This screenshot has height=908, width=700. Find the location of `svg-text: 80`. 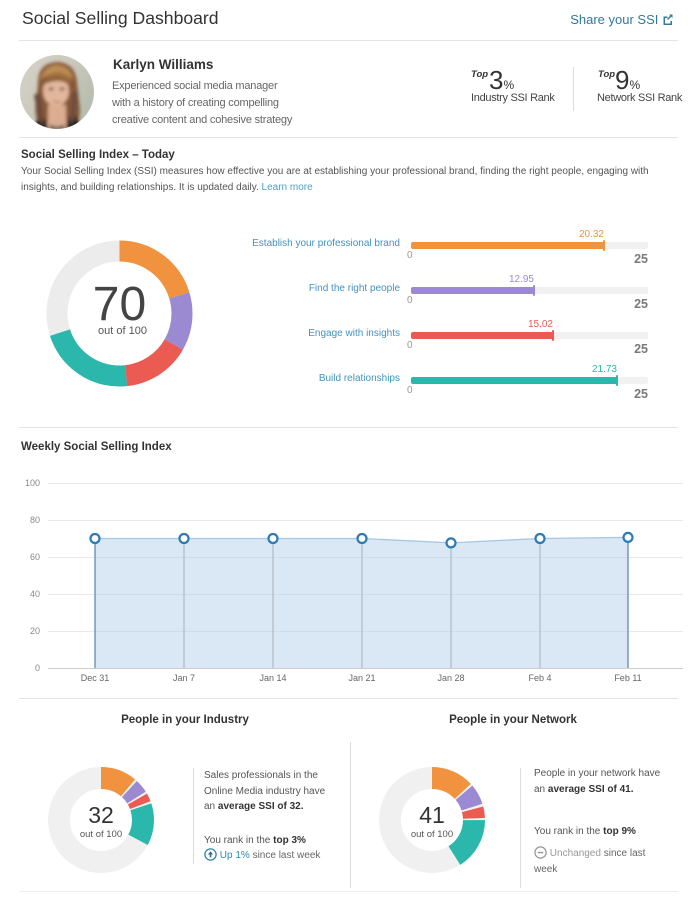

svg-text: 80 is located at coordinates (35, 520).